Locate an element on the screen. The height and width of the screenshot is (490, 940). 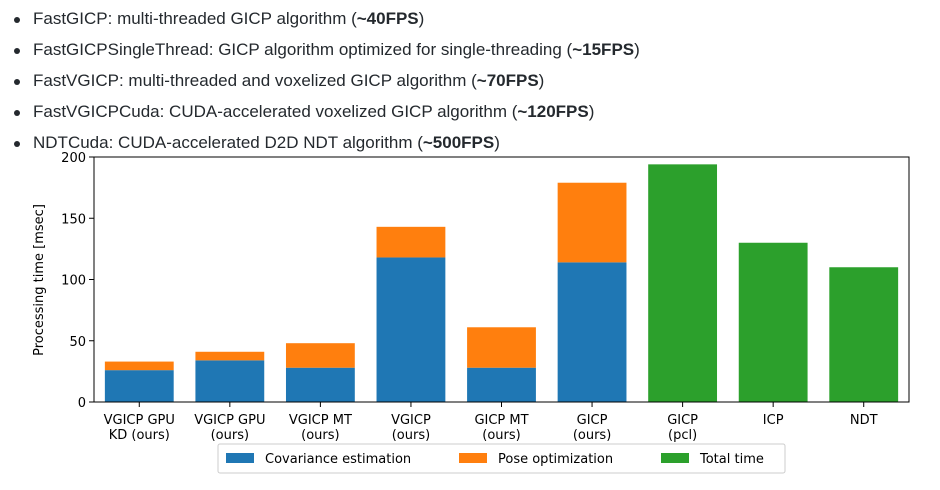
algorithm-name: FastVGICP is located at coordinates (76, 80).